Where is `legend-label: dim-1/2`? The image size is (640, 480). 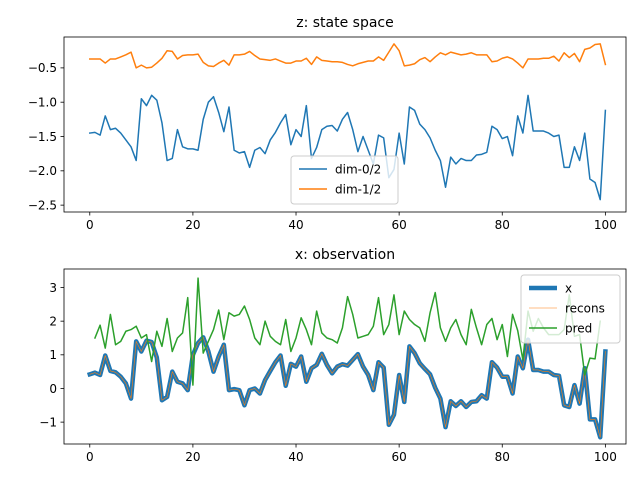 legend-label: dim-1/2 is located at coordinates (358, 189).